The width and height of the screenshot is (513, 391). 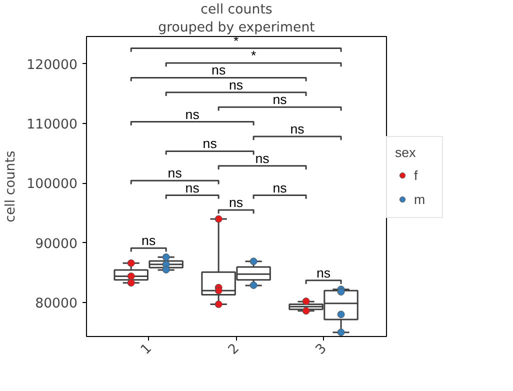 What do you see at coordinates (52, 65) in the screenshot?
I see `y-tick-label: 120000` at bounding box center [52, 65].